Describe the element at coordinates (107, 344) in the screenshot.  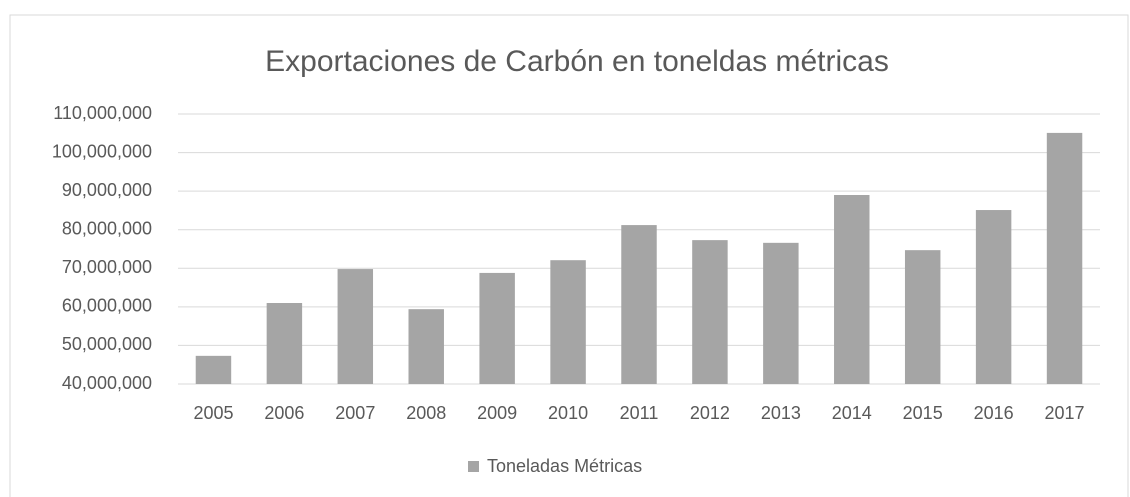
I see `y-tick-label: 50,000,000` at that location.